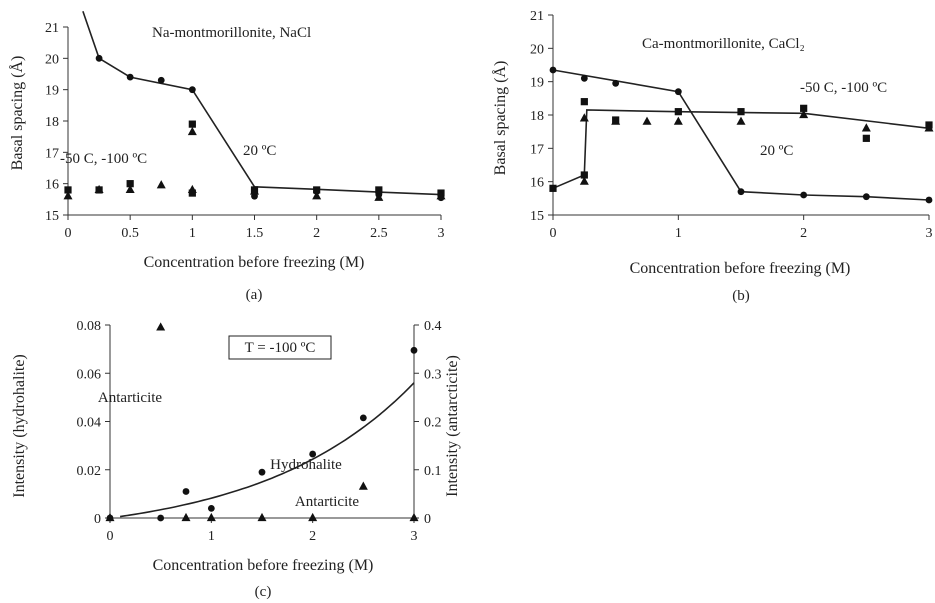  I want to click on panel-b-marks, so click(741, 135).